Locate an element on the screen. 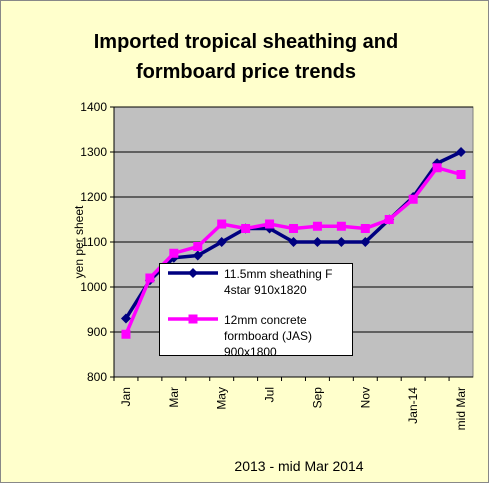 The height and width of the screenshot is (483, 489). x-tick-label: Jul is located at coordinates (270, 394).